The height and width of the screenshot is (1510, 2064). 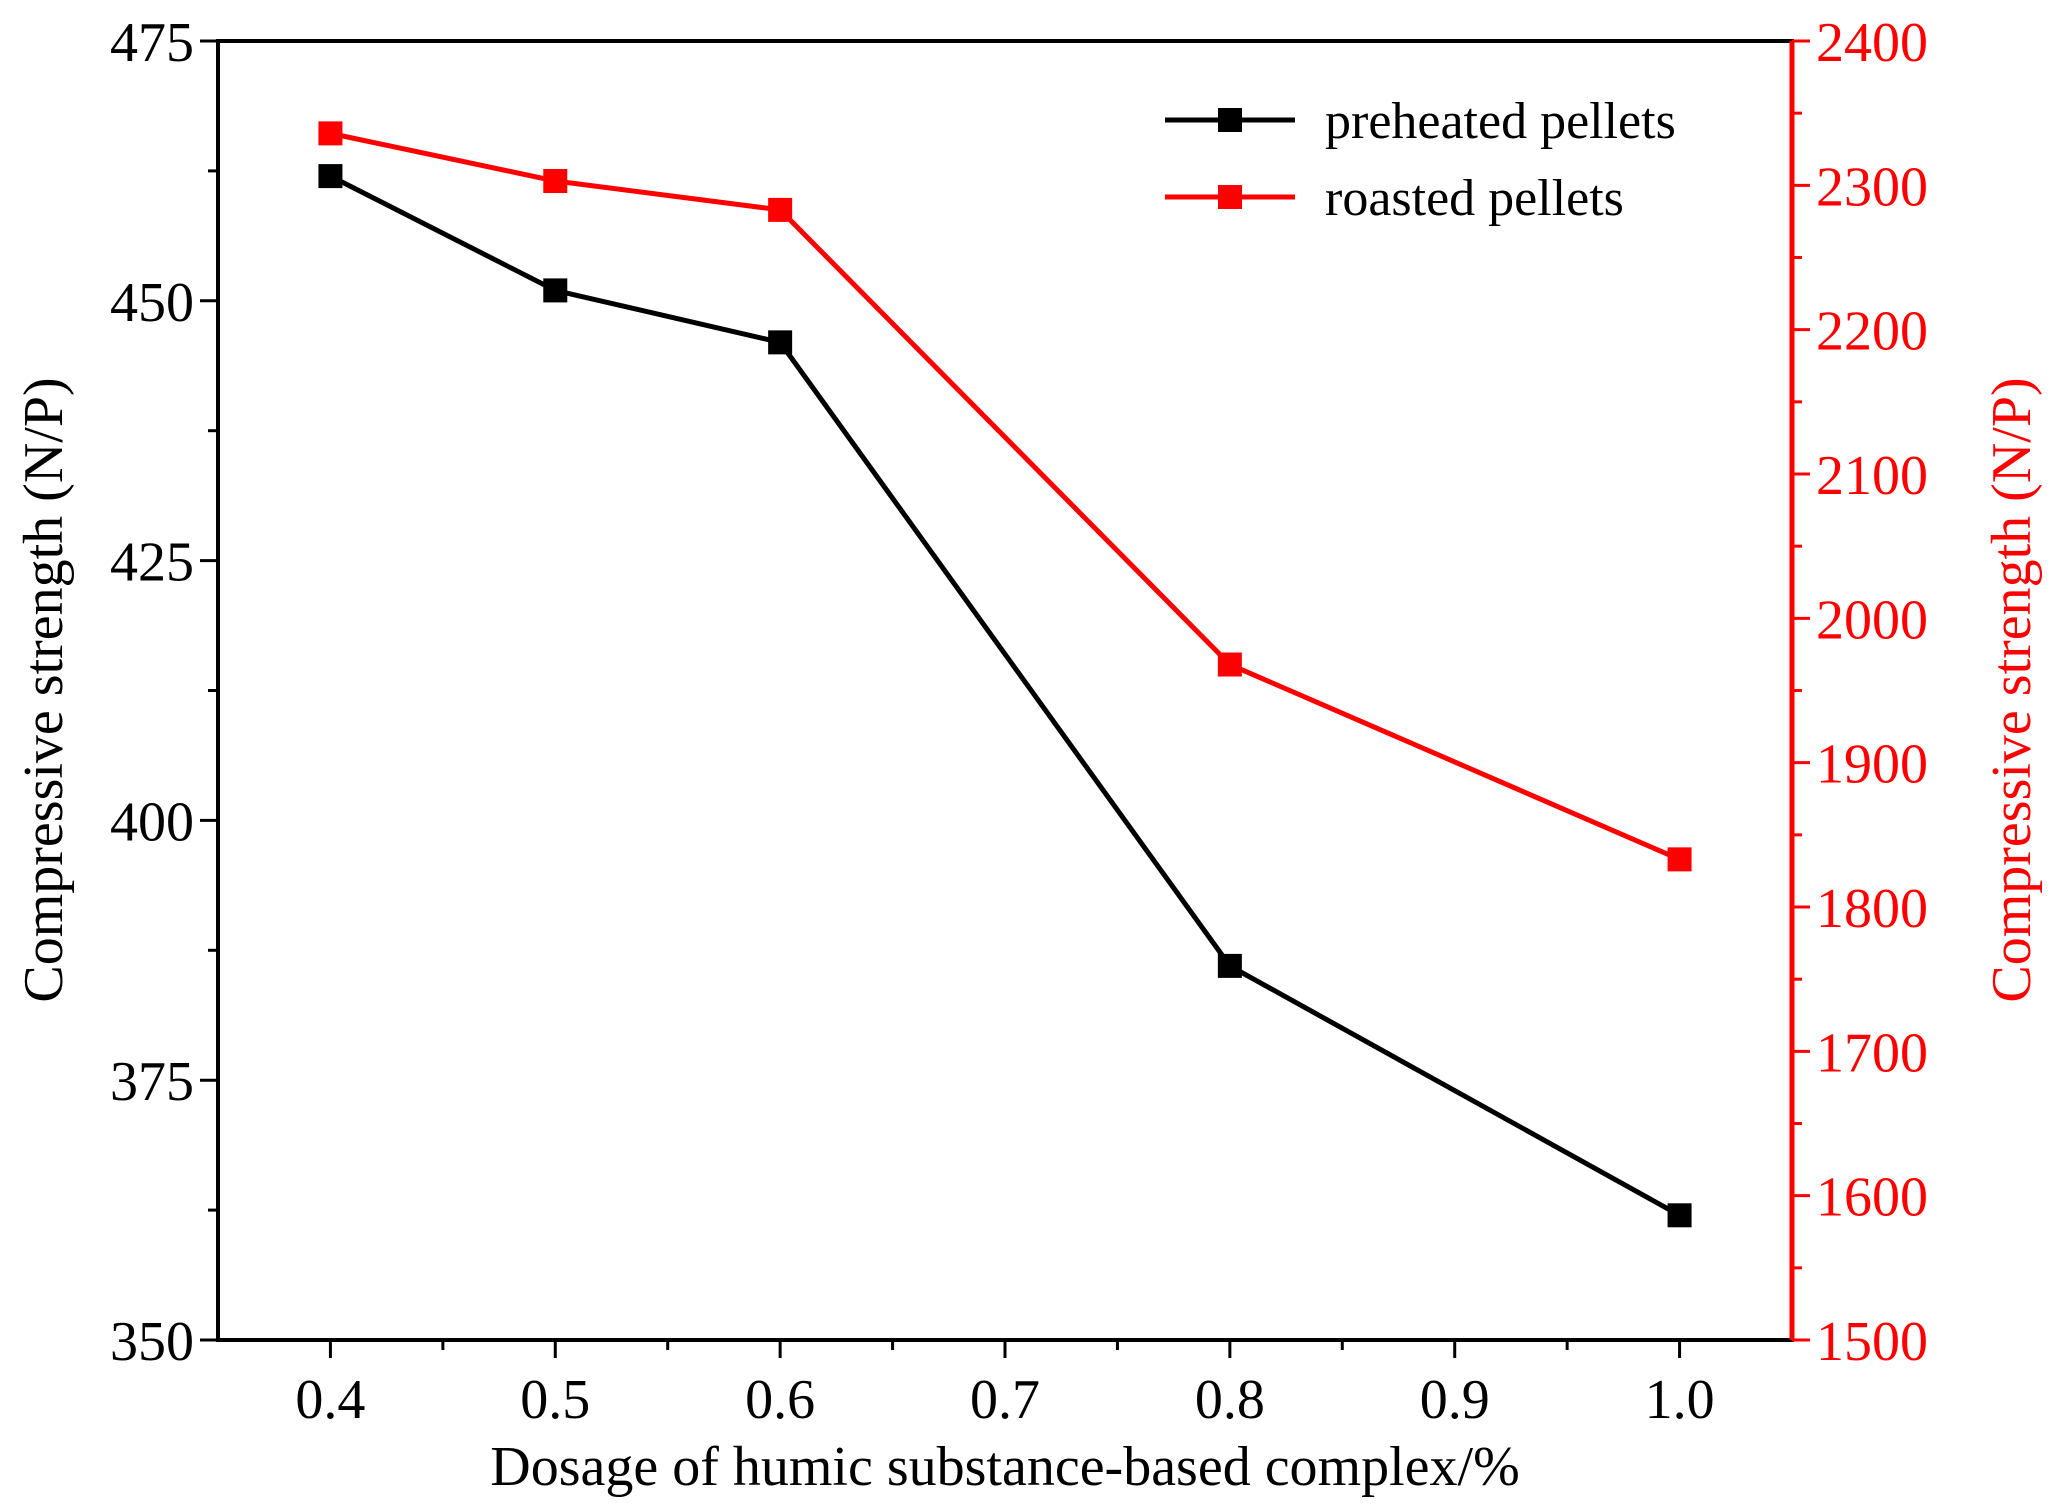 What do you see at coordinates (1872, 332) in the screenshot?
I see `right-tick-label: 2200` at bounding box center [1872, 332].